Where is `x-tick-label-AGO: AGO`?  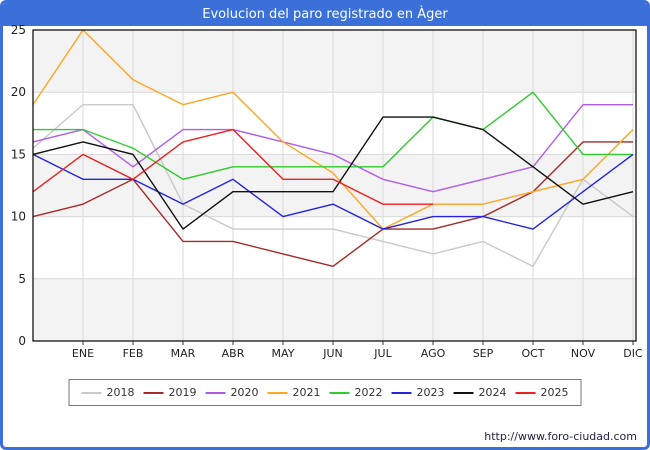 x-tick-label-AGO: AGO is located at coordinates (433, 353).